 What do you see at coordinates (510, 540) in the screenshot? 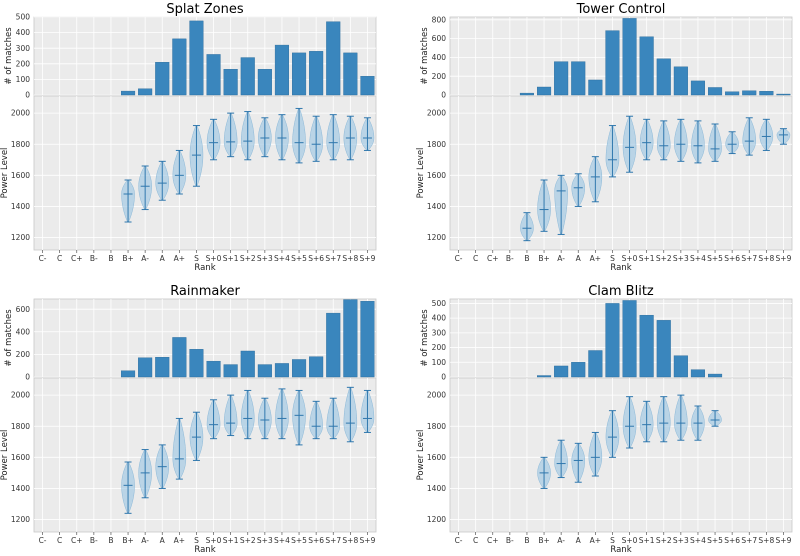
I see `x-tick-label: B-` at bounding box center [510, 540].